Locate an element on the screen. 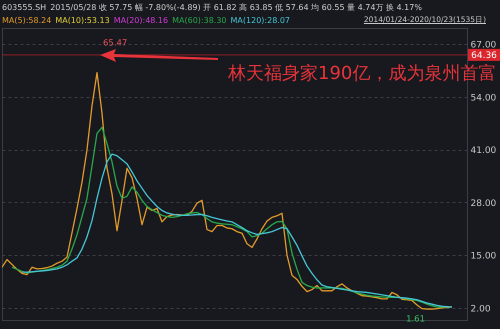 Image resolution: width=500 pixels, height=329 pixels. ref-line-label: 64.36 is located at coordinates (484, 55).